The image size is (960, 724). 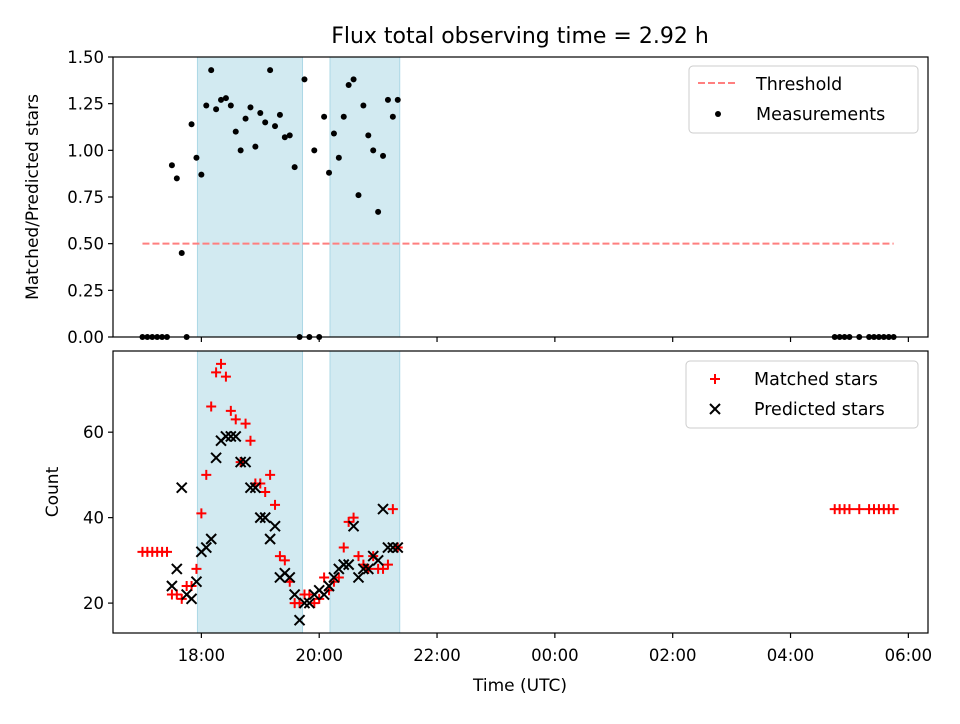 What do you see at coordinates (820, 115) in the screenshot?
I see `legend-measurement-label: Measurements` at bounding box center [820, 115].